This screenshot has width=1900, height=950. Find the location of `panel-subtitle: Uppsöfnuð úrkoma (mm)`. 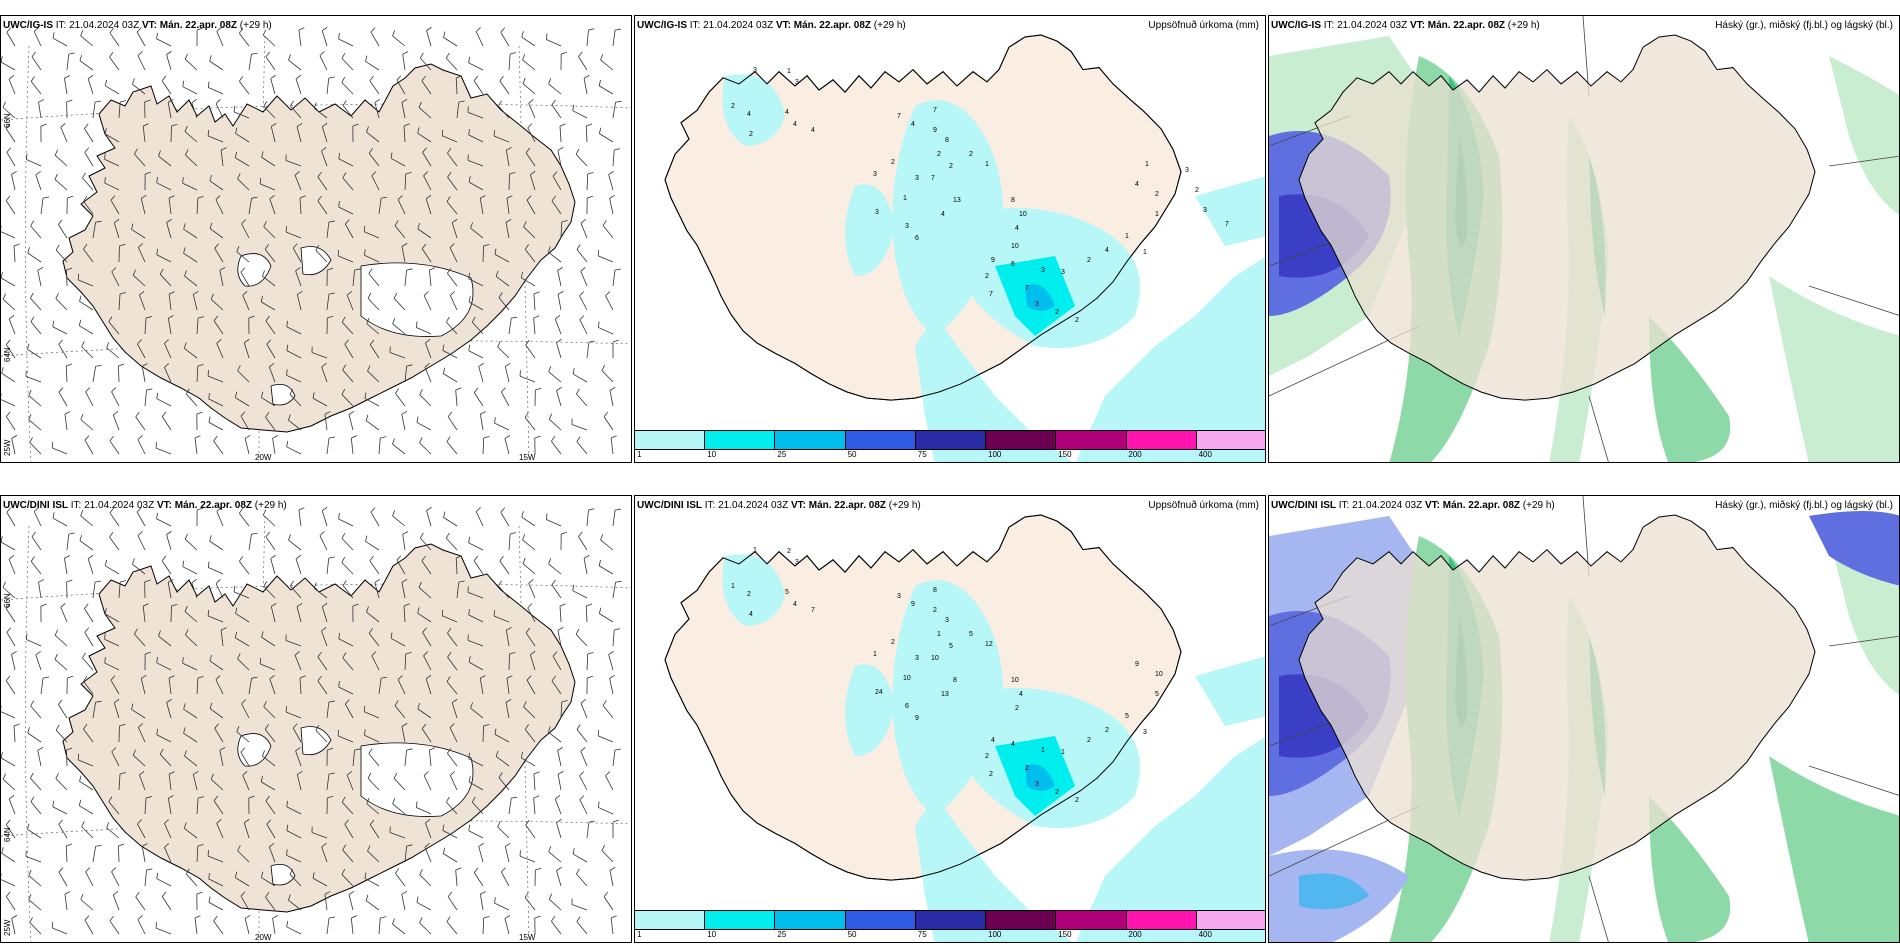

panel-subtitle: Uppsöfnuð úrkoma (mm) is located at coordinates (1203, 505).